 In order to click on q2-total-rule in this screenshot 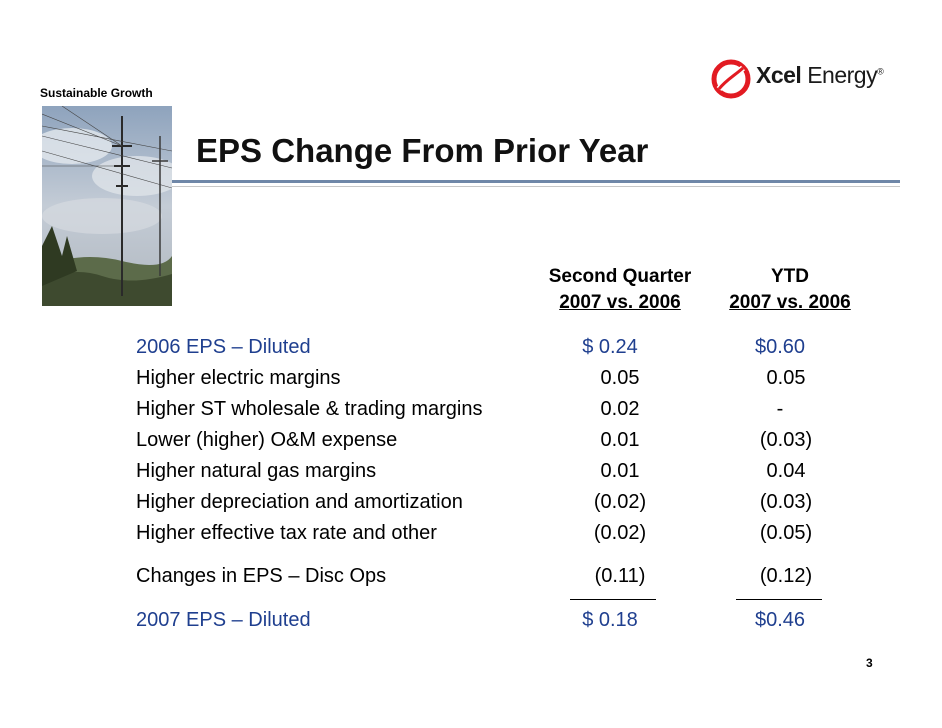, I will do `click(613, 599)`.